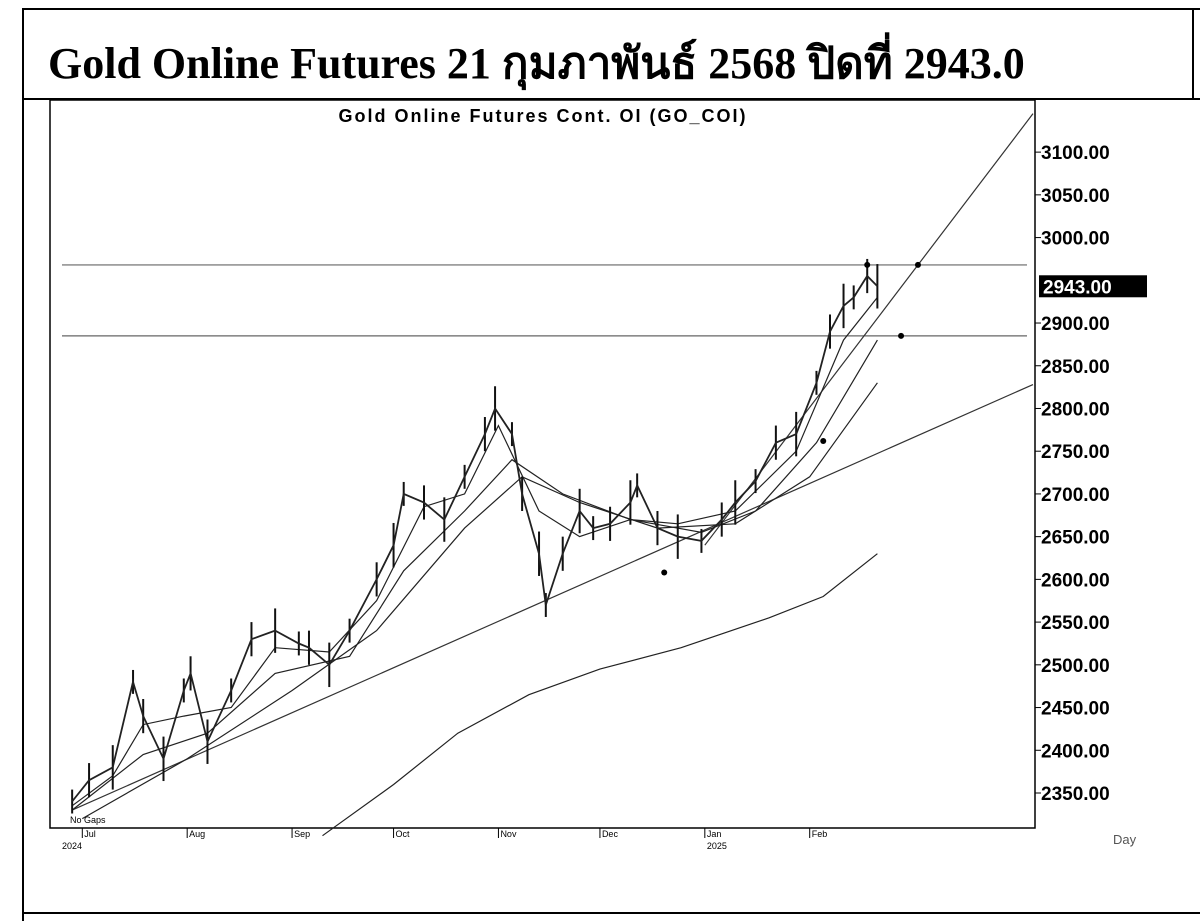  Describe the element at coordinates (1075, 409) in the screenshot. I see `y-tick-label: 2800.00` at that location.